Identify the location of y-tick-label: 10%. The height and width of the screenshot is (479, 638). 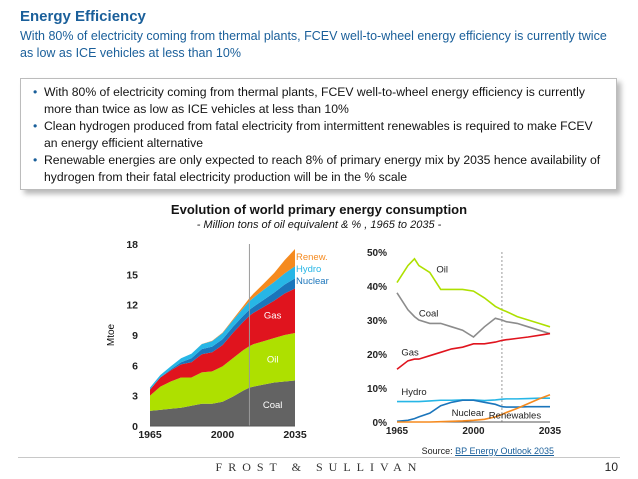
(377, 389).